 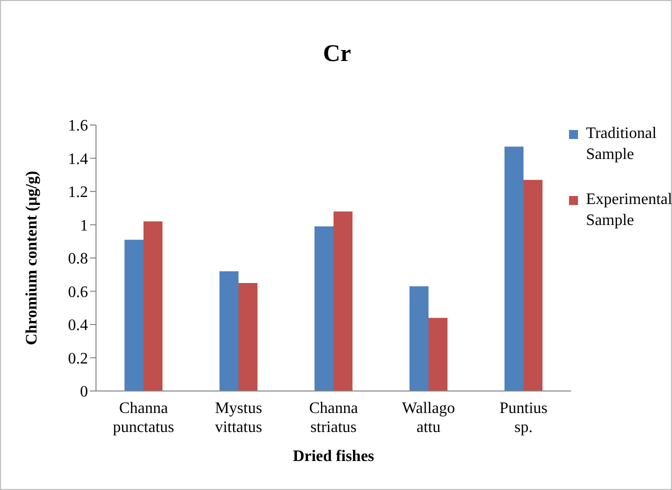 What do you see at coordinates (78, 193) in the screenshot?
I see `y-tick-label: 1.2` at bounding box center [78, 193].